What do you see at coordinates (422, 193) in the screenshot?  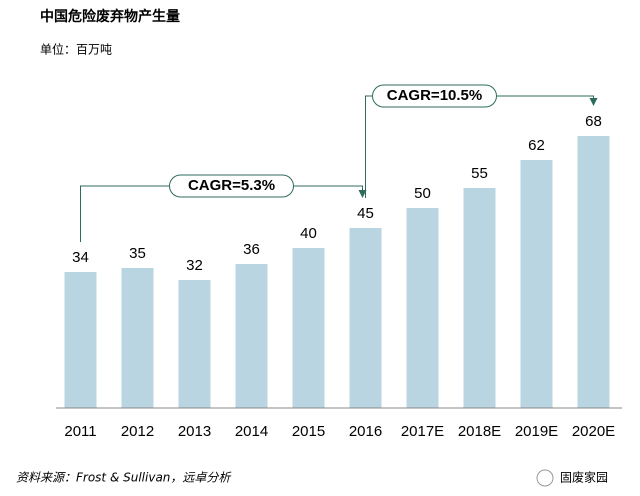 I see `value-label: 50` at bounding box center [422, 193].